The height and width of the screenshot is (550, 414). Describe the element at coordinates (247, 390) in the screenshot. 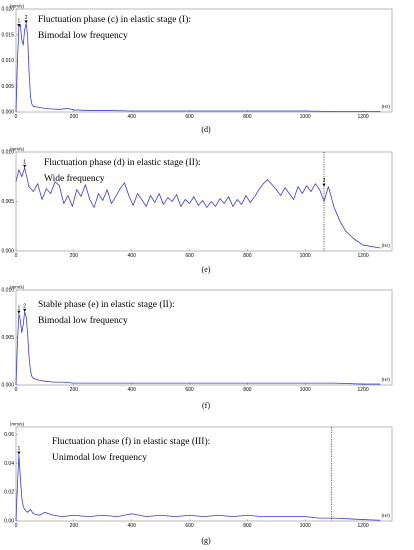

I see `chart-3-x-tick-label: 800` at that location.